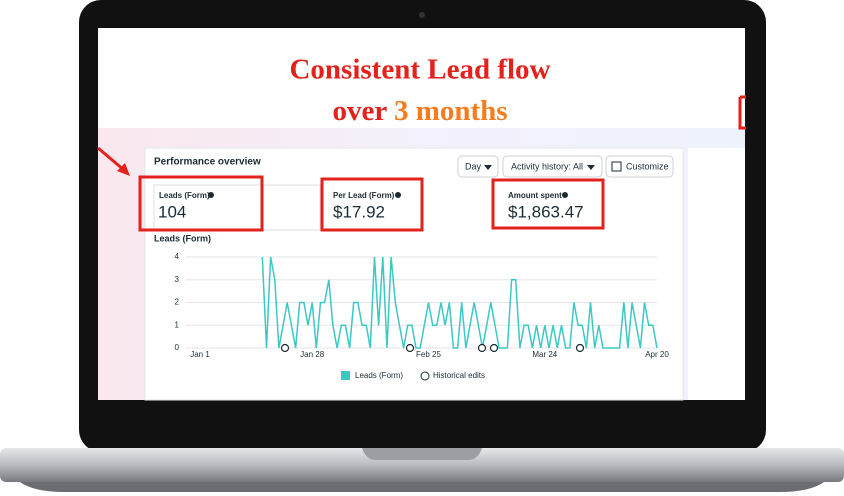  What do you see at coordinates (177, 279) in the screenshot?
I see `y-tick-label: 3` at bounding box center [177, 279].